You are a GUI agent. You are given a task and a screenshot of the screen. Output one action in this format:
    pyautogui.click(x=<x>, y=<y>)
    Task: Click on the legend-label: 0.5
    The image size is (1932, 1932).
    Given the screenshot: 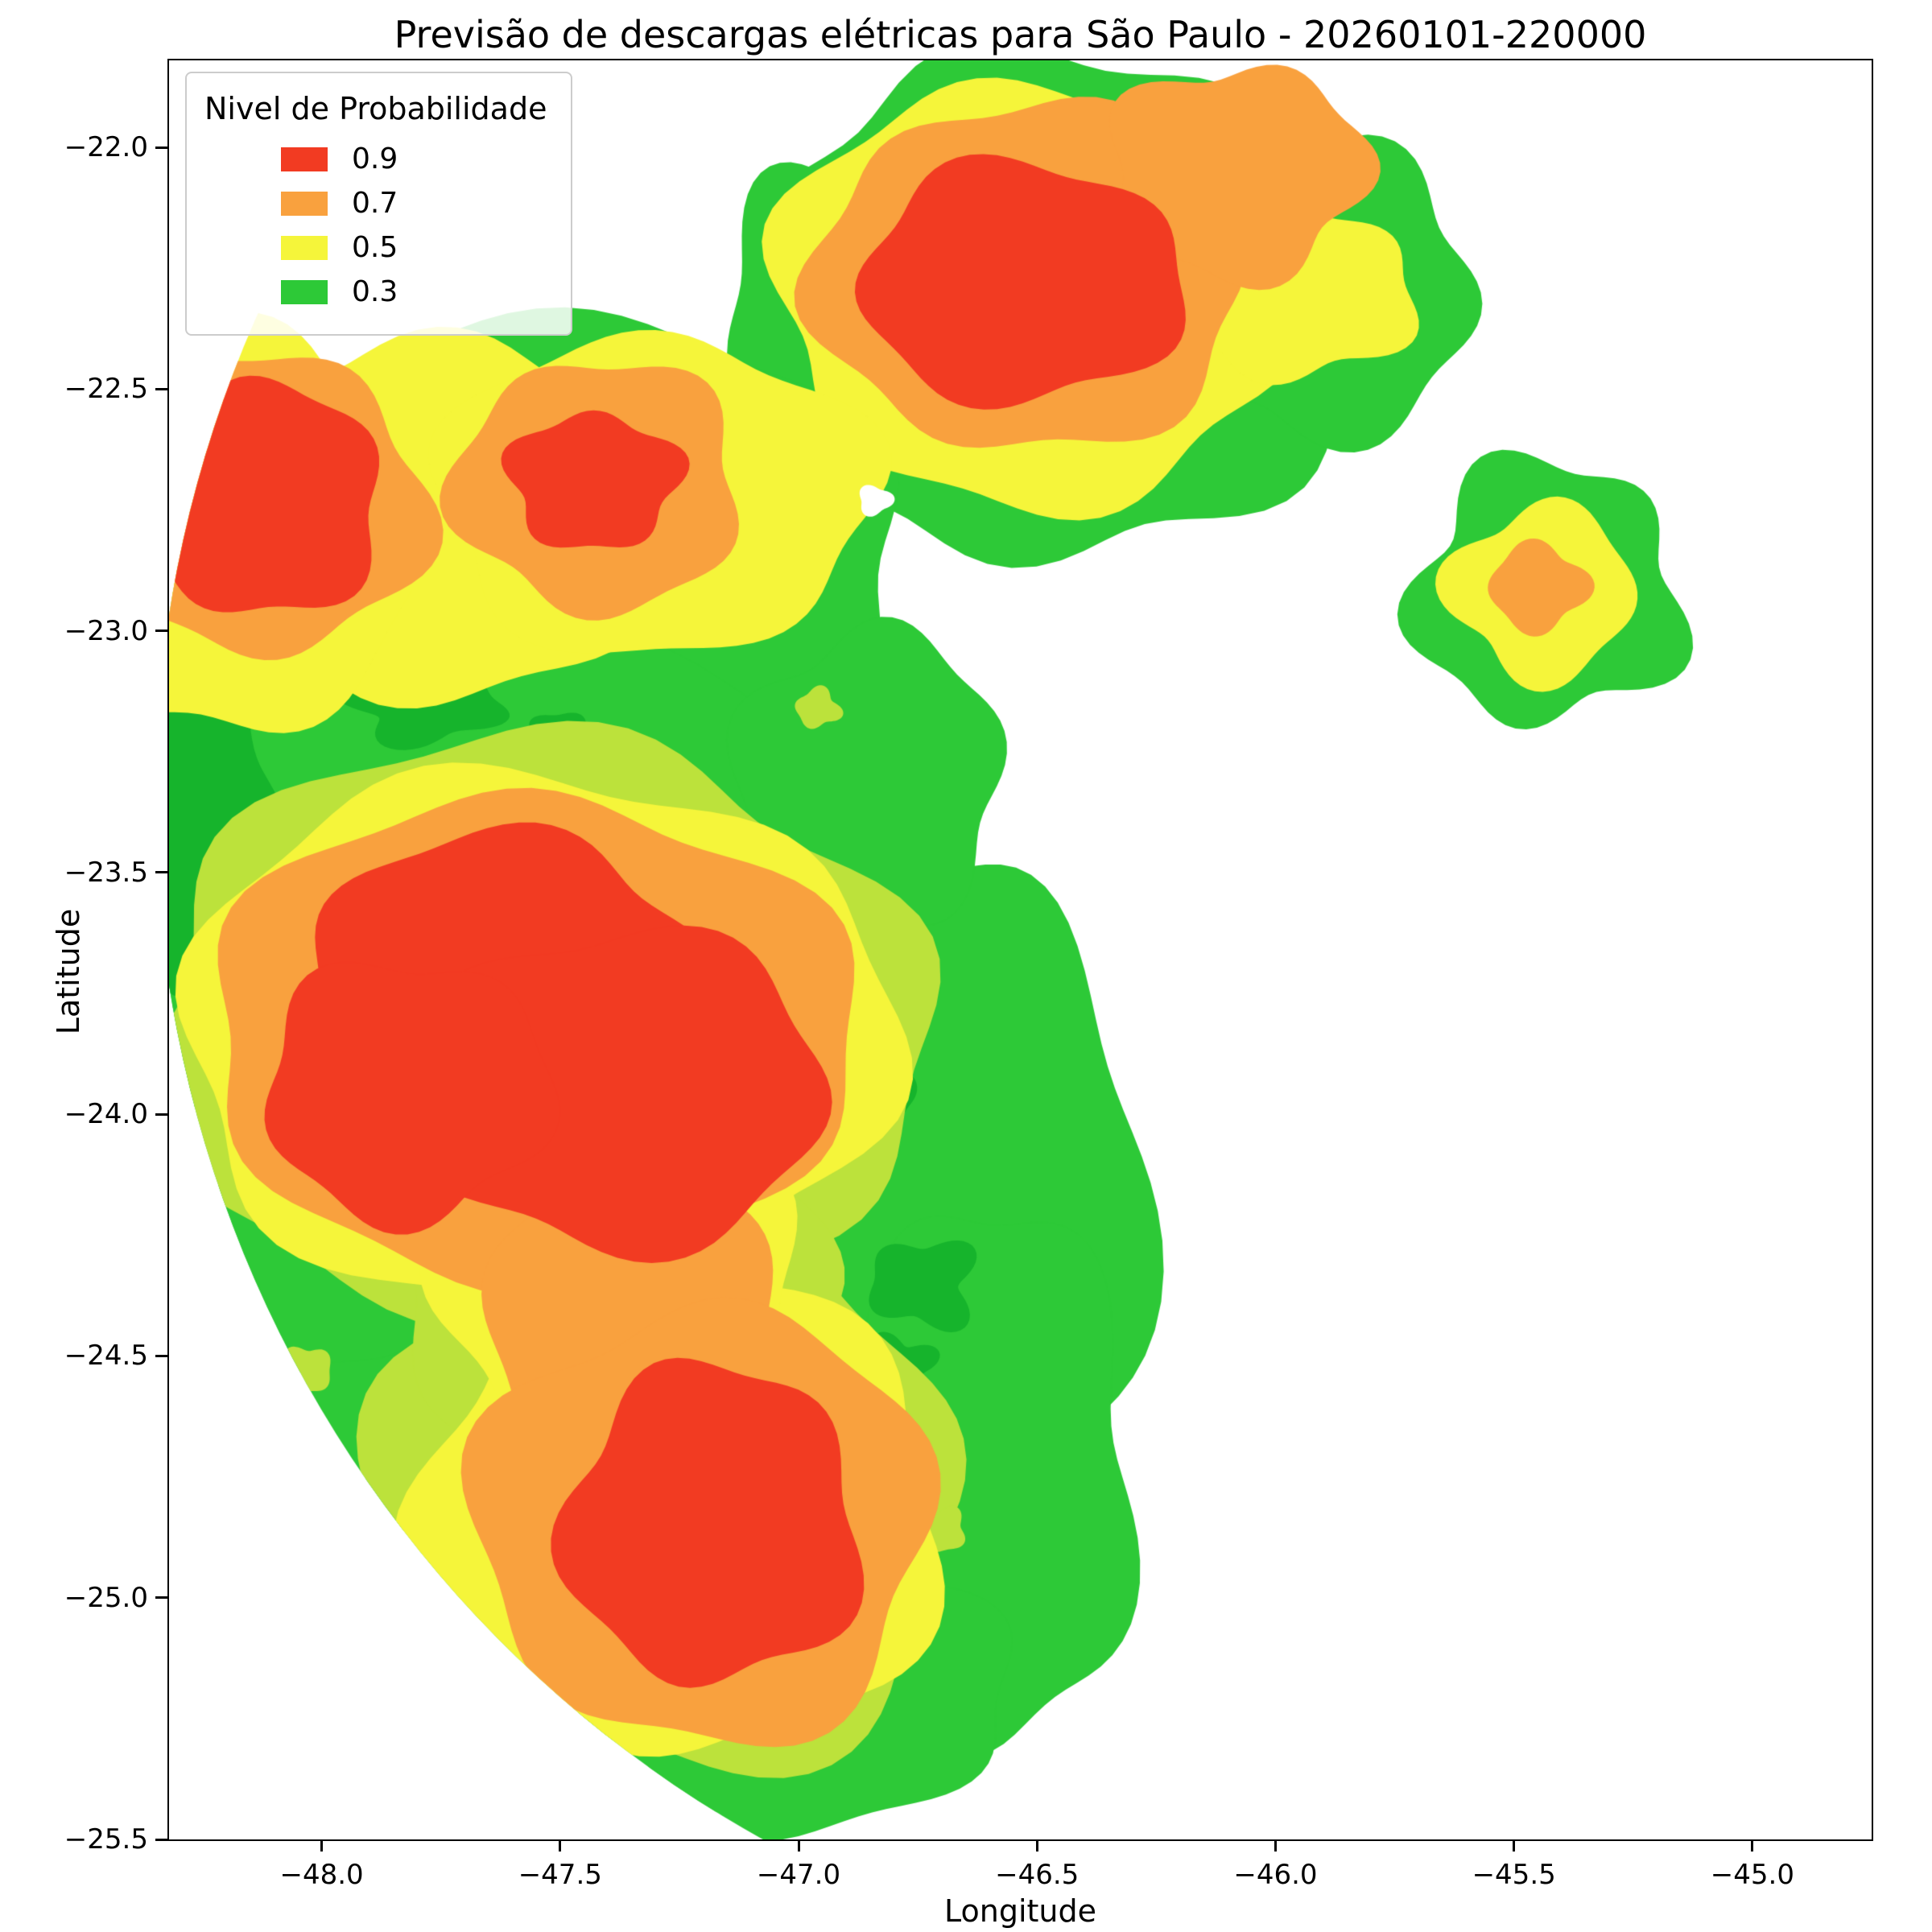 What is the action you would take?
    pyautogui.click(x=375, y=247)
    